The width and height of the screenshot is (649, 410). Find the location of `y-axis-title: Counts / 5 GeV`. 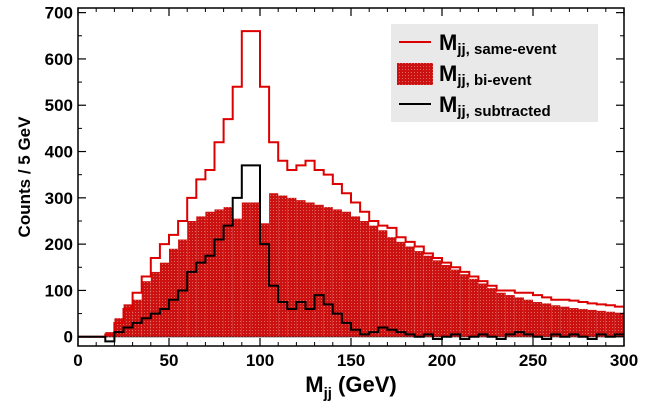

y-axis-title: Counts / 5 GeV is located at coordinates (24, 177).